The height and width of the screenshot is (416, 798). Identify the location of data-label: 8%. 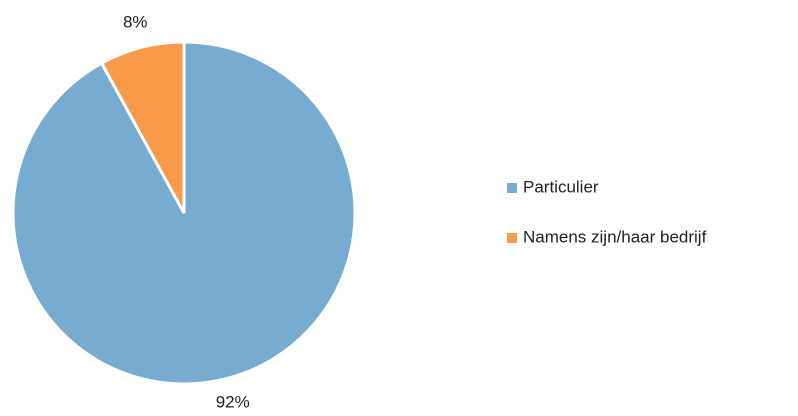
(135, 22).